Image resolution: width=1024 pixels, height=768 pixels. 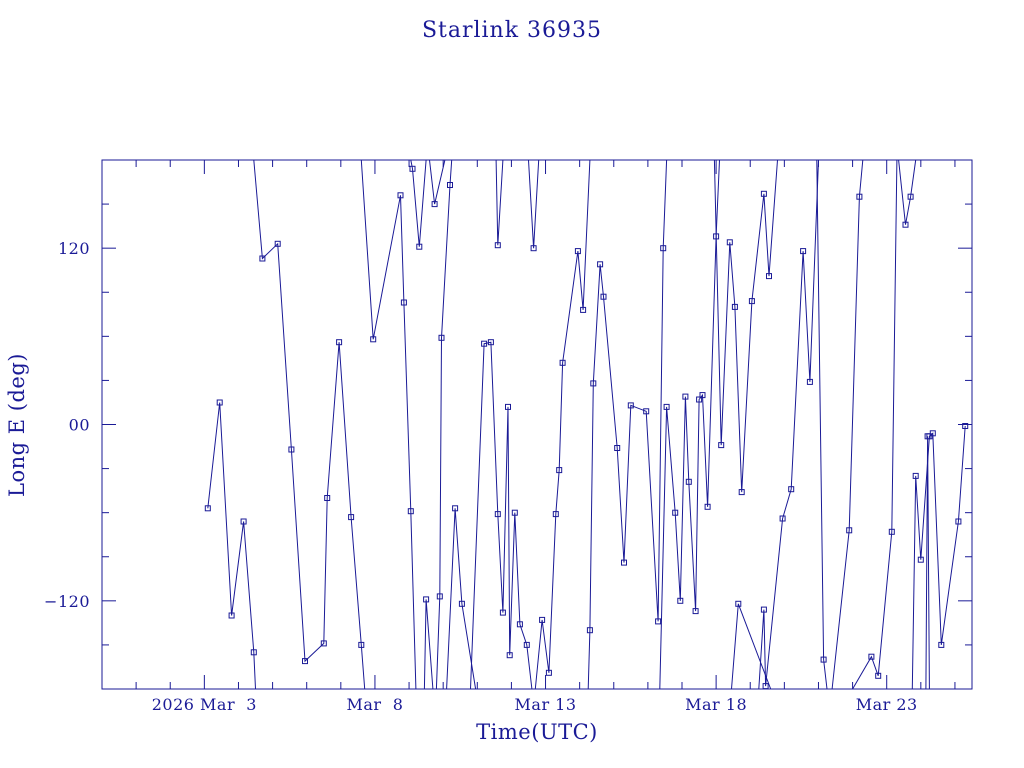 I want to click on y-axis-label: Long E (deg), so click(x=17, y=425).